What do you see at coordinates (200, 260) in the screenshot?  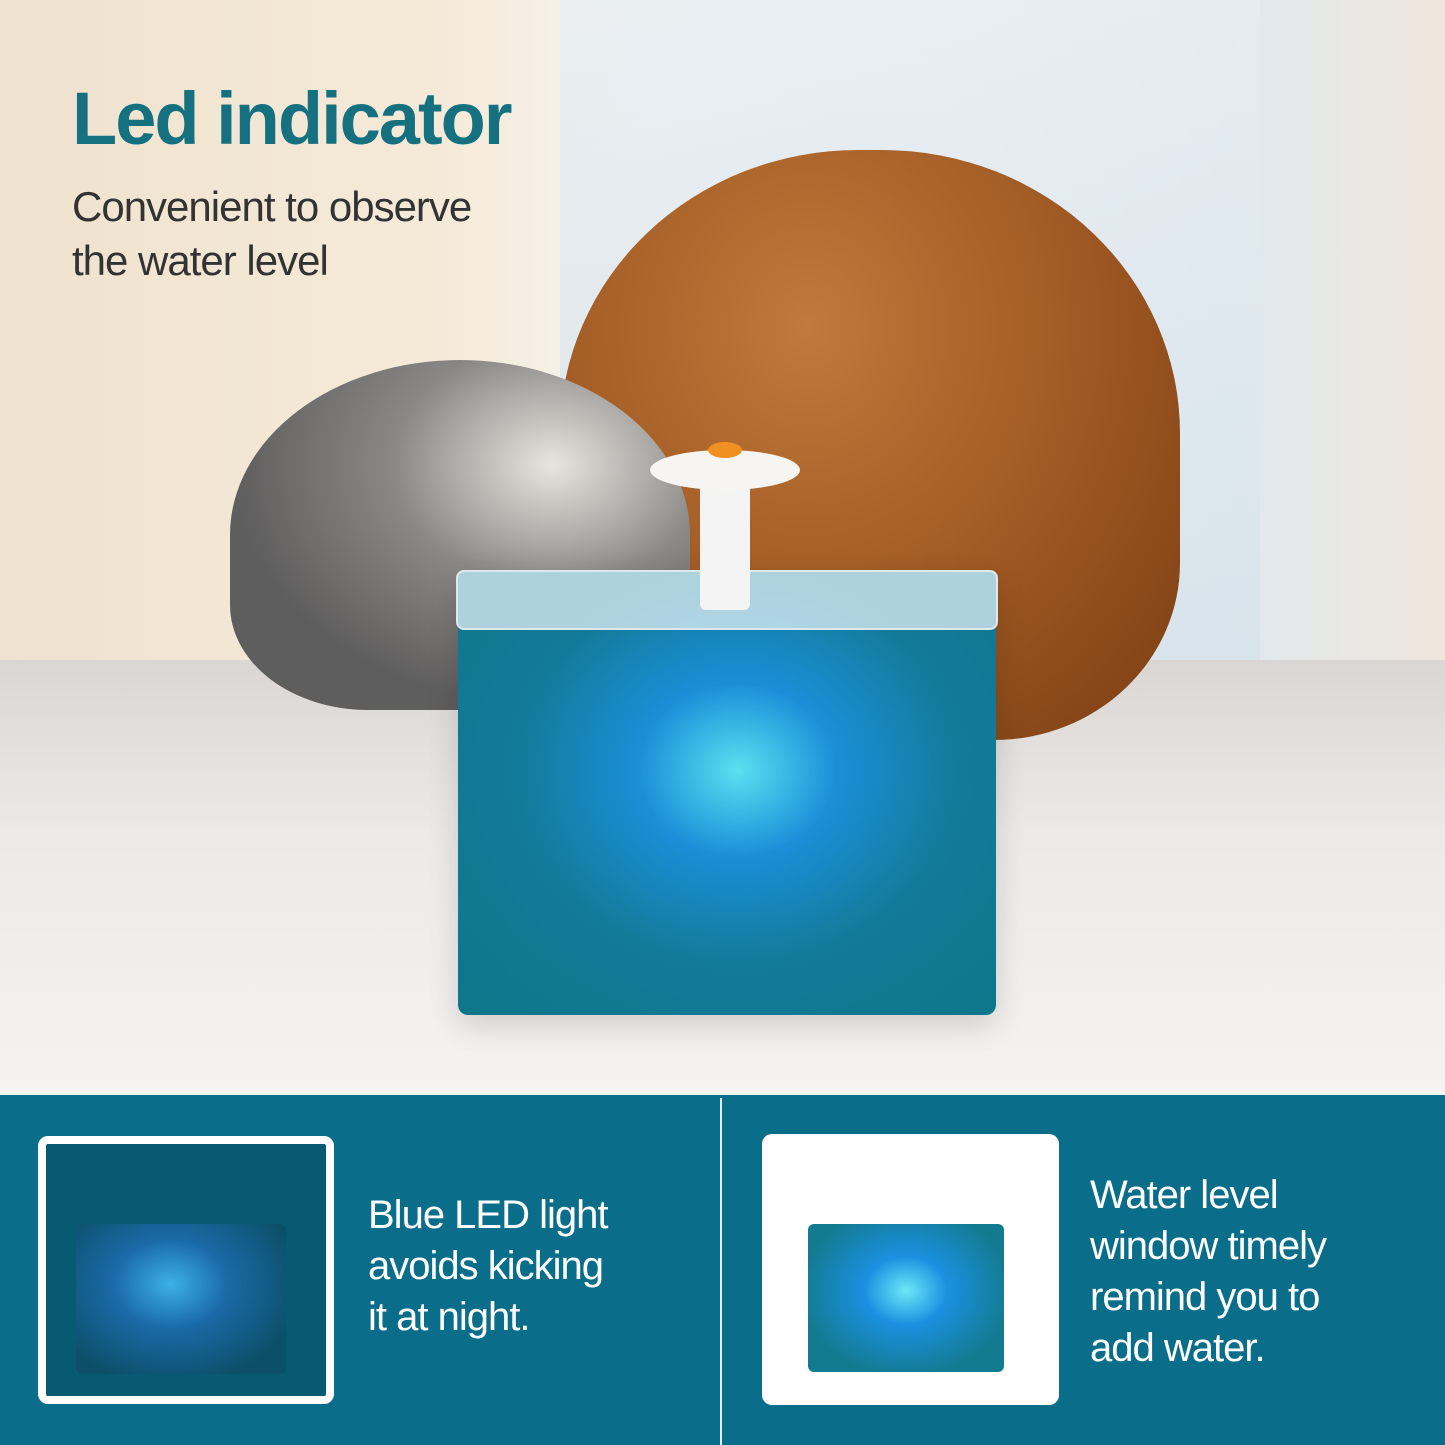 I see `subheadline-line: the water level` at bounding box center [200, 260].